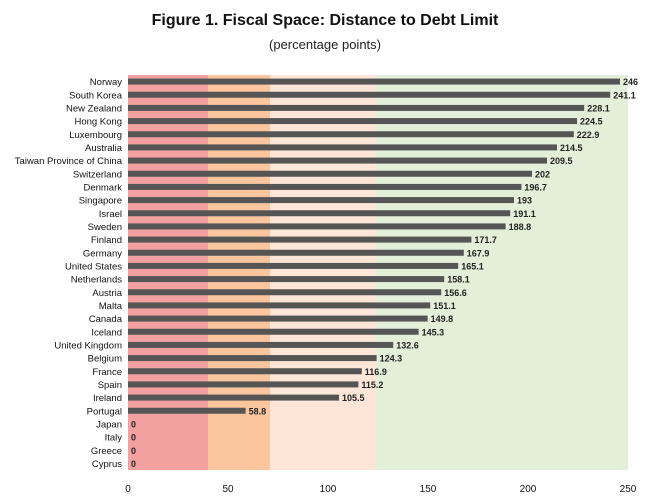 The height and width of the screenshot is (500, 650). I want to click on x-tick-label: 250, so click(628, 489).